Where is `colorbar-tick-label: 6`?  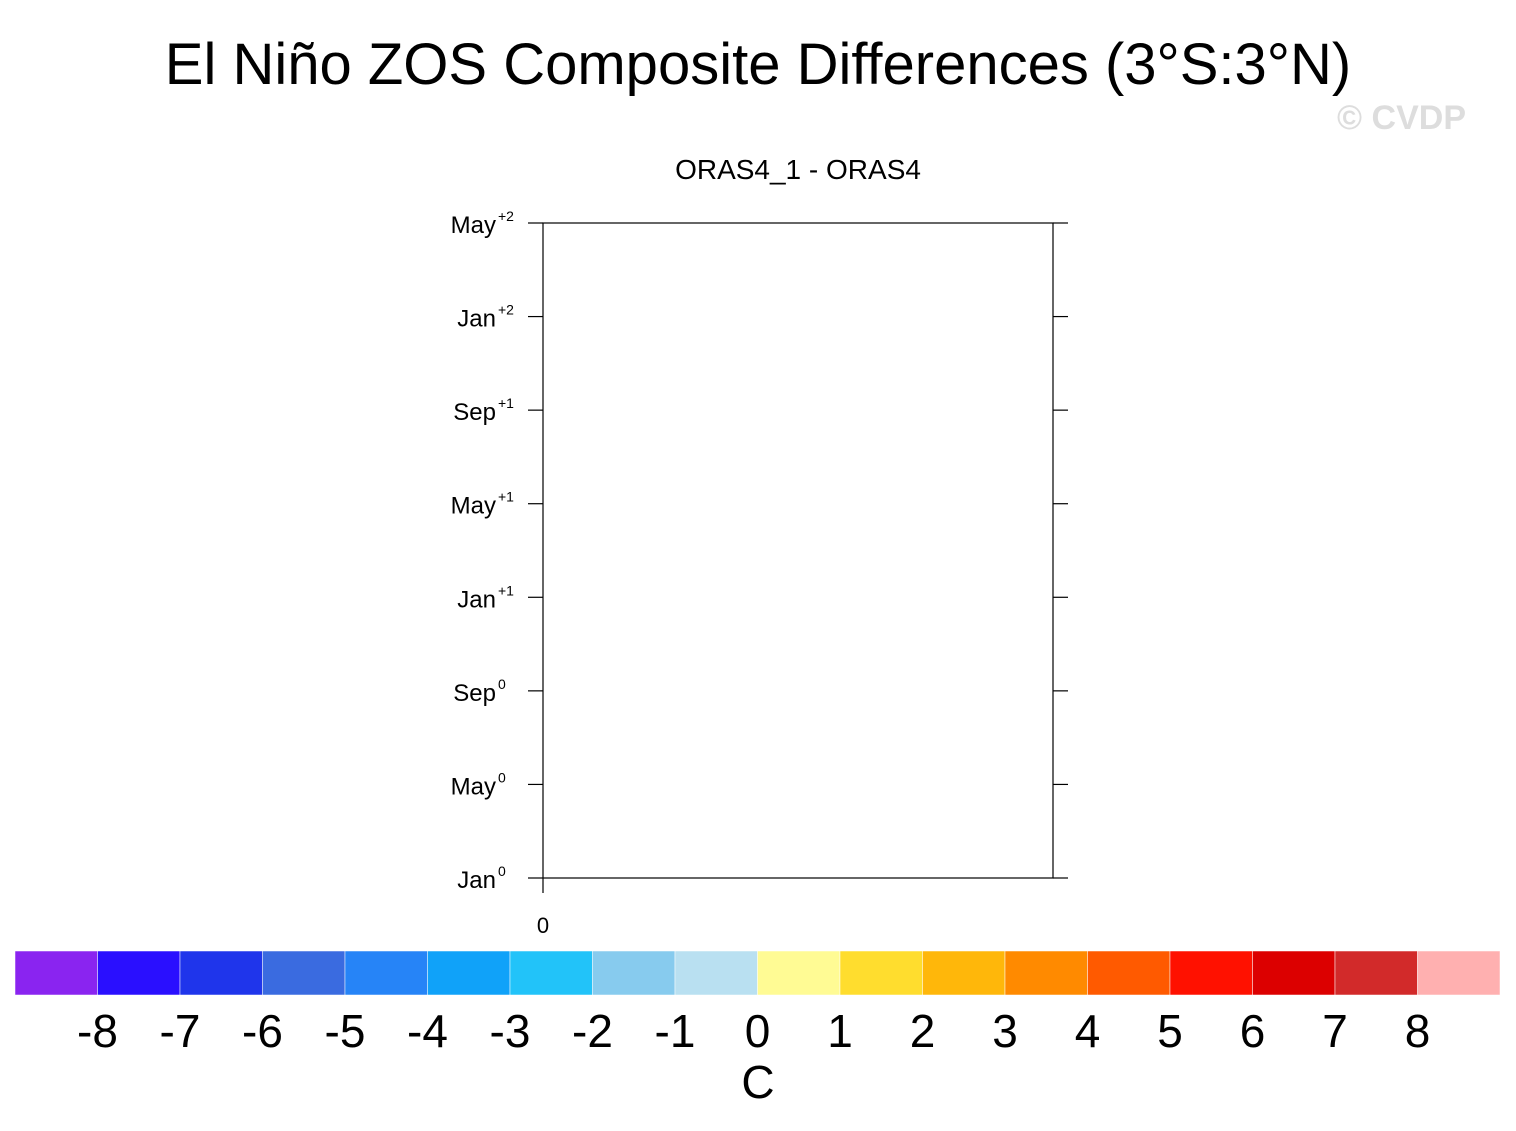
colorbar-tick-label: 6 is located at coordinates (1253, 1031).